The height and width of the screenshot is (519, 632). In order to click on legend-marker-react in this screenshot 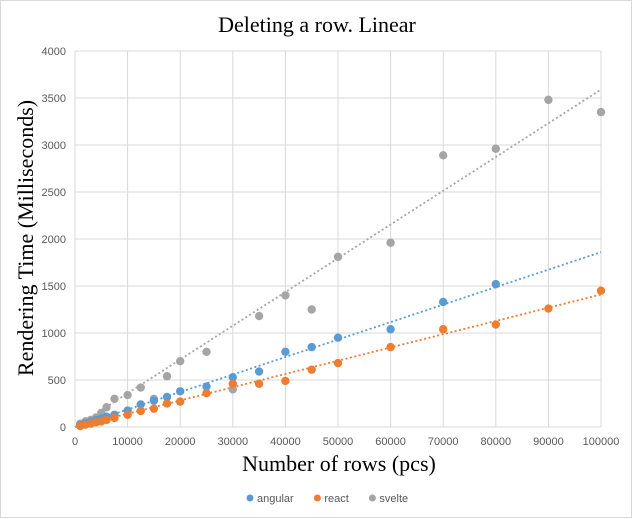, I will do `click(317, 498)`.